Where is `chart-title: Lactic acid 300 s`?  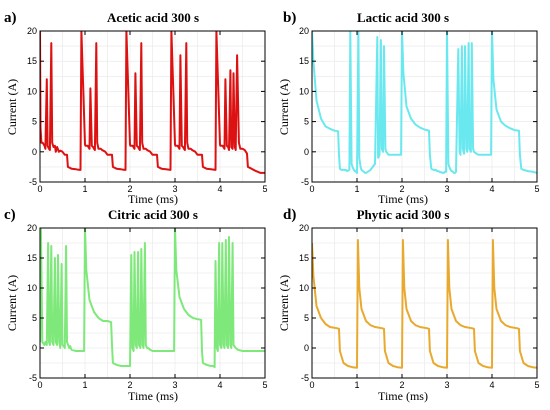 chart-title: Lactic acid 300 s is located at coordinates (403, 17).